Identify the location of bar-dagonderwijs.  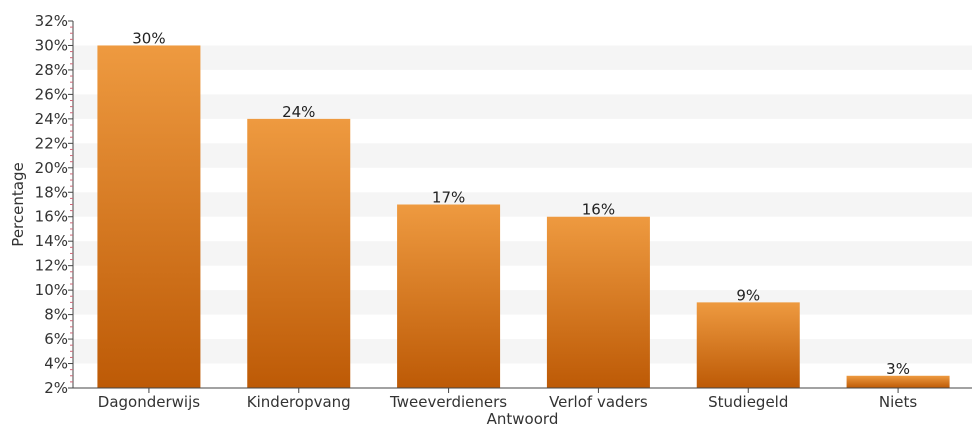
(149, 216).